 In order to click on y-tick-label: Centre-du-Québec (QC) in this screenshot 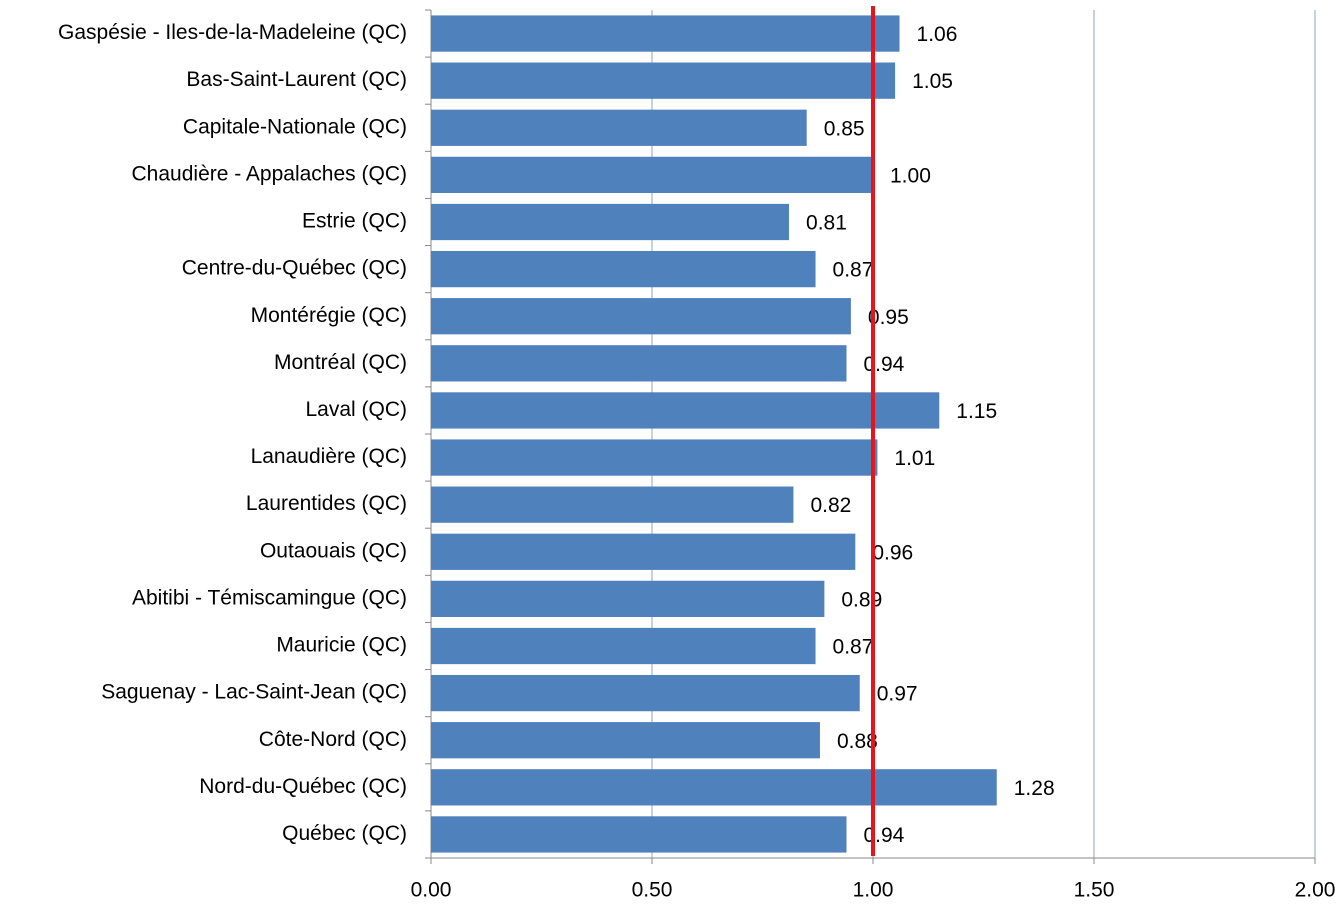, I will do `click(294, 268)`.